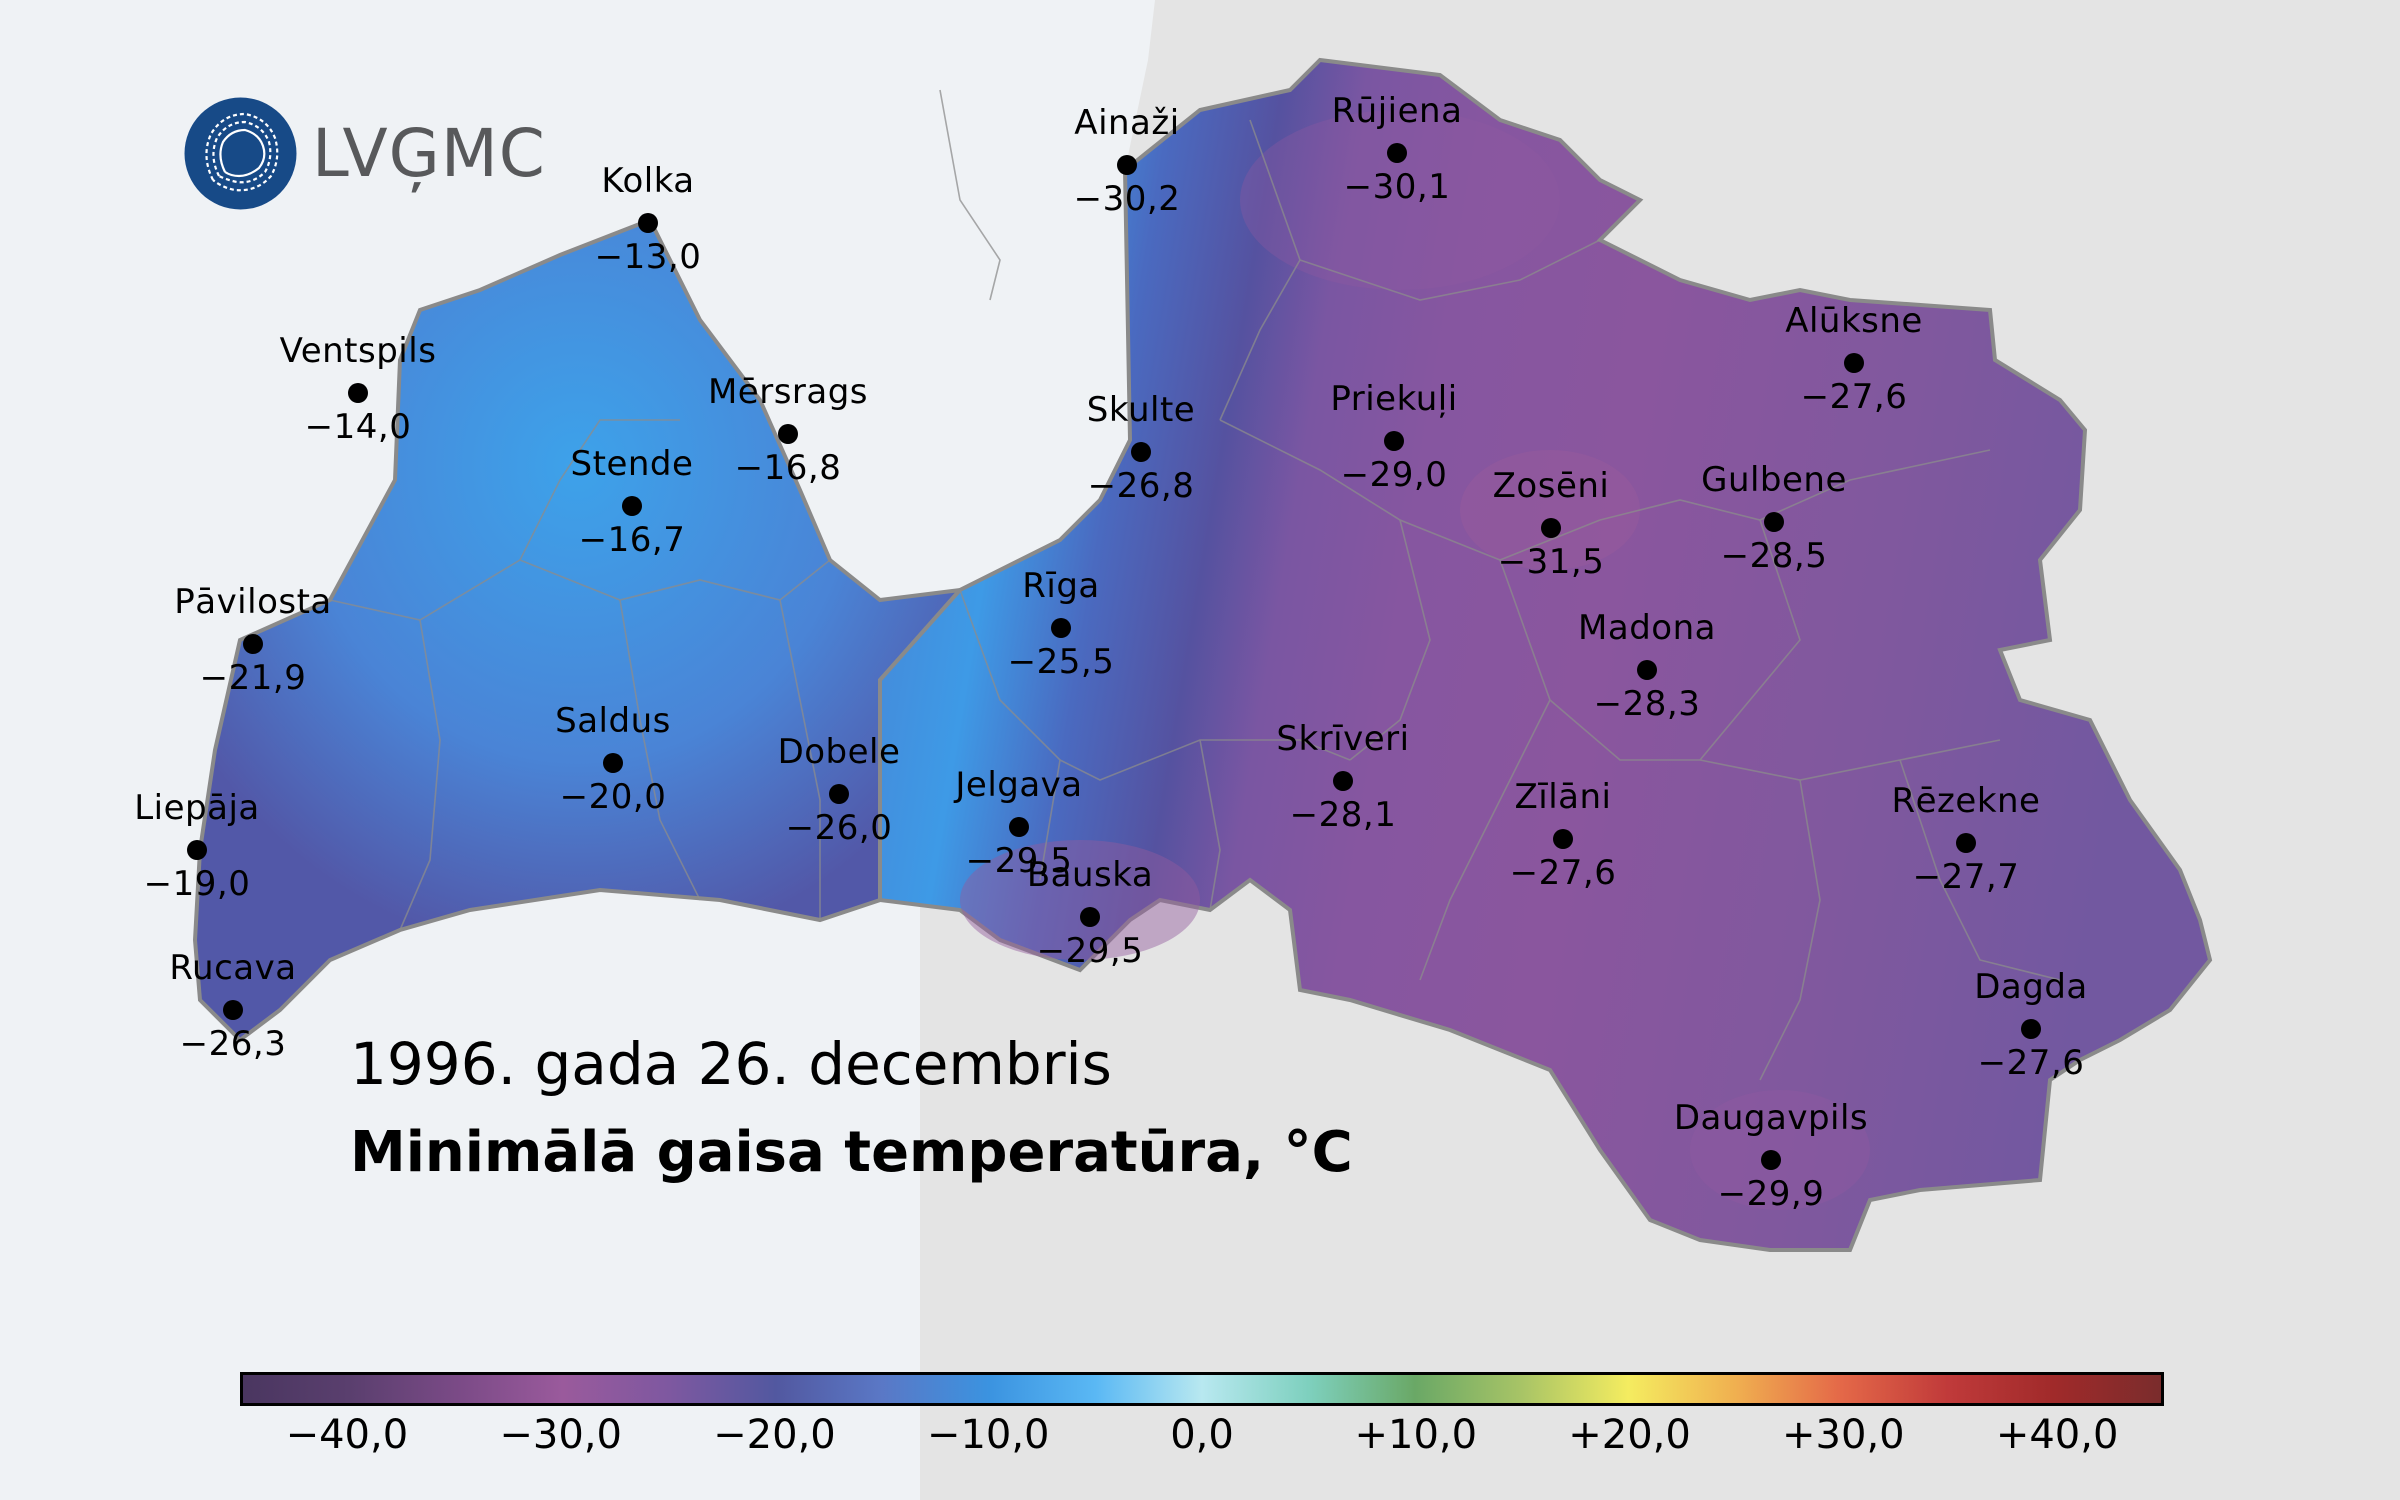  I want to click on station-value: −29,9, so click(1771, 1194).